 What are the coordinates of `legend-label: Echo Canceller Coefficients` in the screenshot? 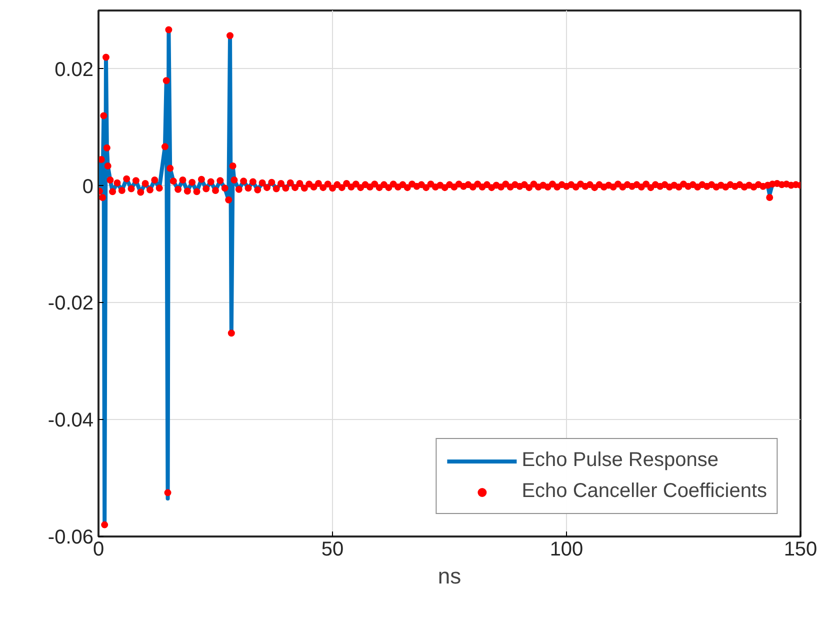 It's located at (644, 491).